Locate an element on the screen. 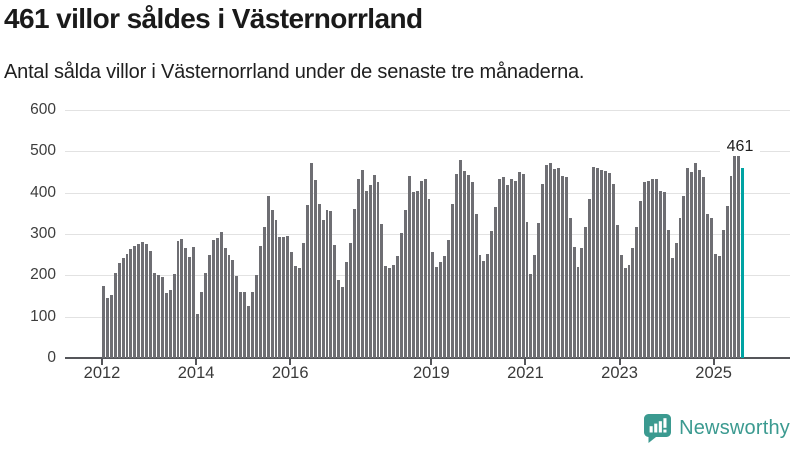 The height and width of the screenshot is (450, 800). y-tick-label: 200 is located at coordinates (43, 275).